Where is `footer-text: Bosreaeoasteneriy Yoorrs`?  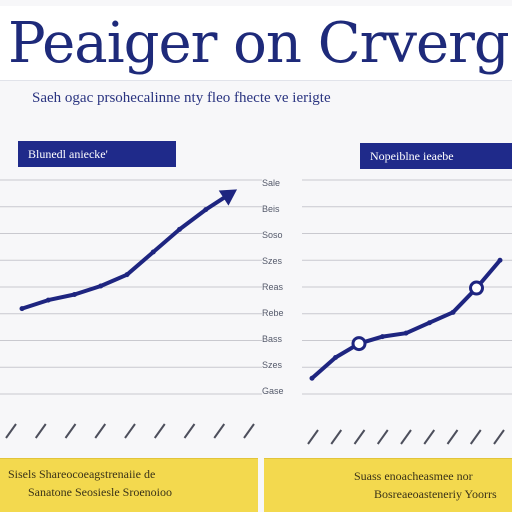 footer-text: Bosreaeoasteneriy Yoorrs is located at coordinates (435, 494).